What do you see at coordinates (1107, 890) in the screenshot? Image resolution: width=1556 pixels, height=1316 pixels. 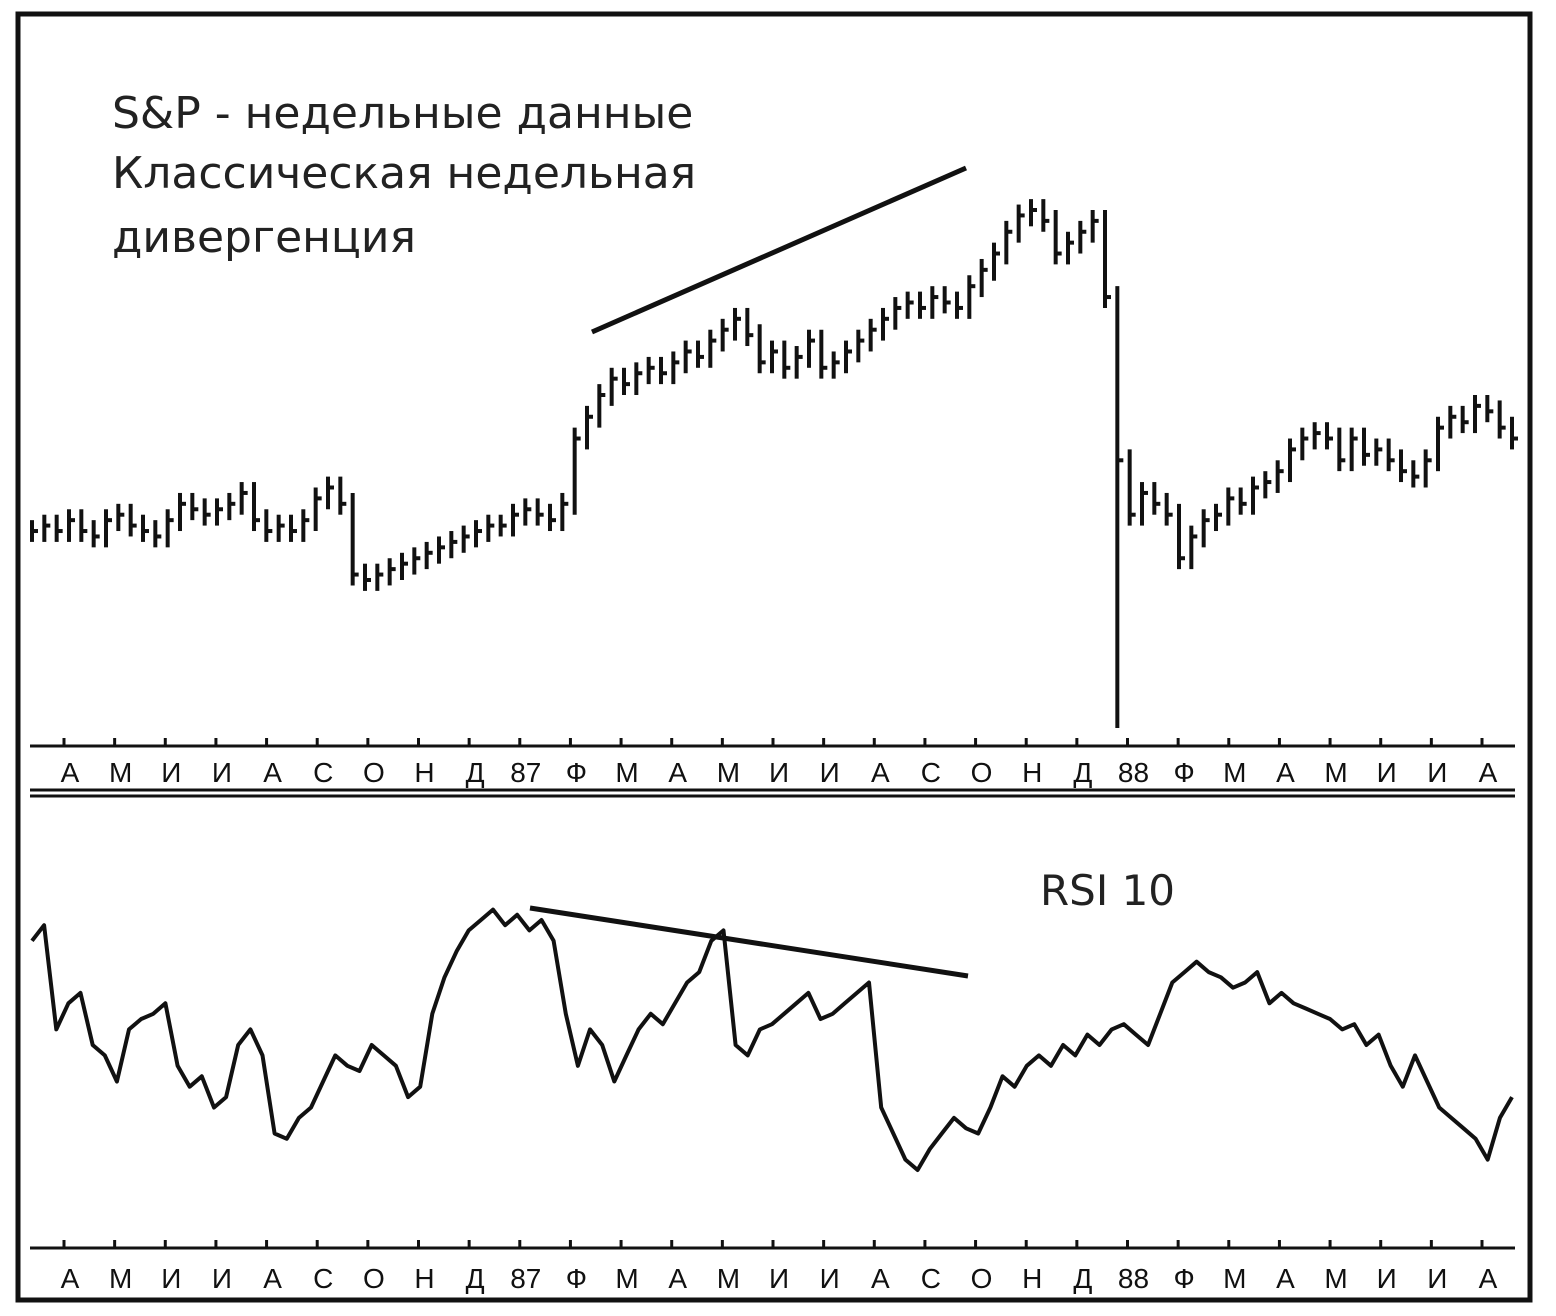 I see `rsi-title: RSI 10` at bounding box center [1107, 890].